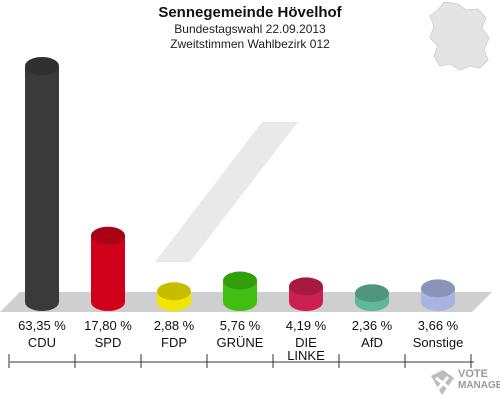 The height and width of the screenshot is (400, 500). I want to click on bar-cap-die-linke, so click(306, 286).